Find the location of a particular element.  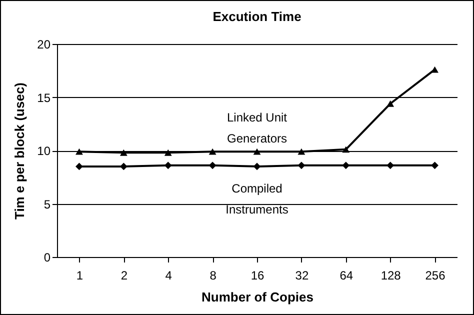

x-tick-label: 64 is located at coordinates (347, 275).